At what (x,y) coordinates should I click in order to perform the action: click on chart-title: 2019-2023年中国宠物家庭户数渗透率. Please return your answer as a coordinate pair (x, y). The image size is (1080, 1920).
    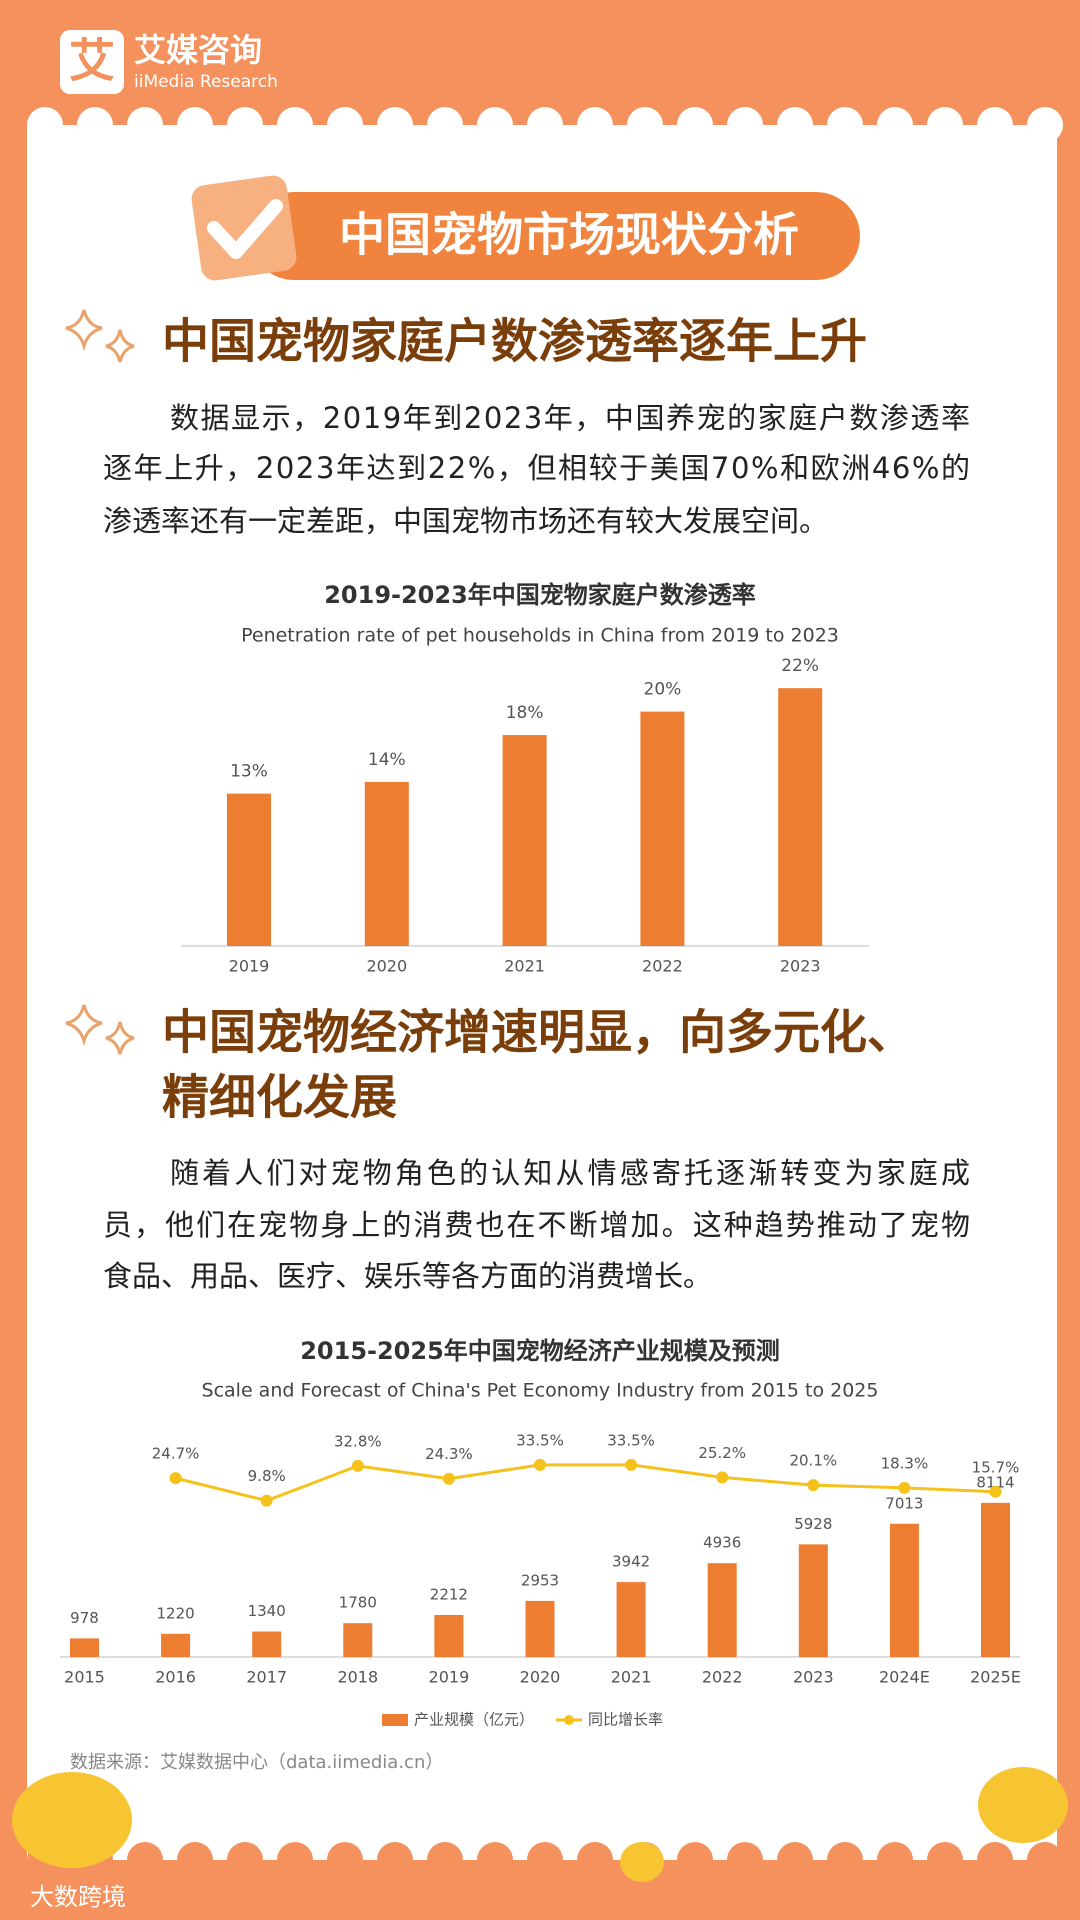
    Looking at the image, I should click on (540, 595).